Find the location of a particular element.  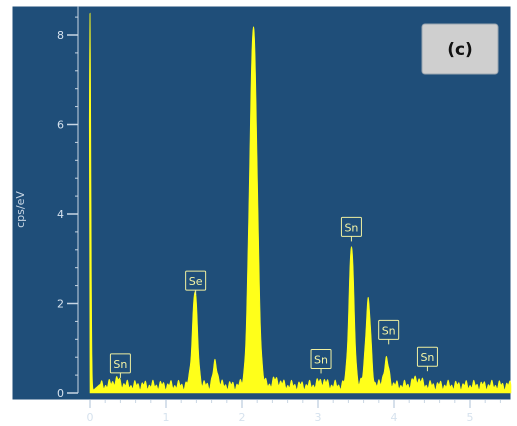

panel-label-box: (c) is located at coordinates (460, 49).